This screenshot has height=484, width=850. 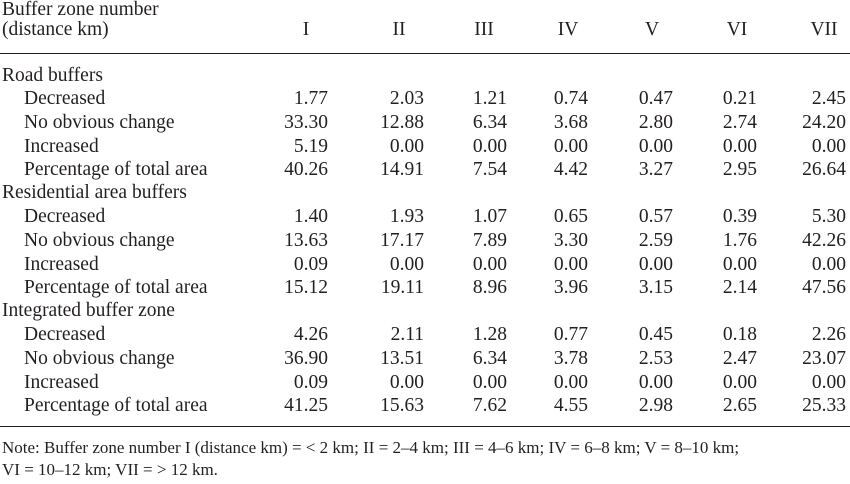 I want to click on cell: 25.33, so click(x=824, y=405).